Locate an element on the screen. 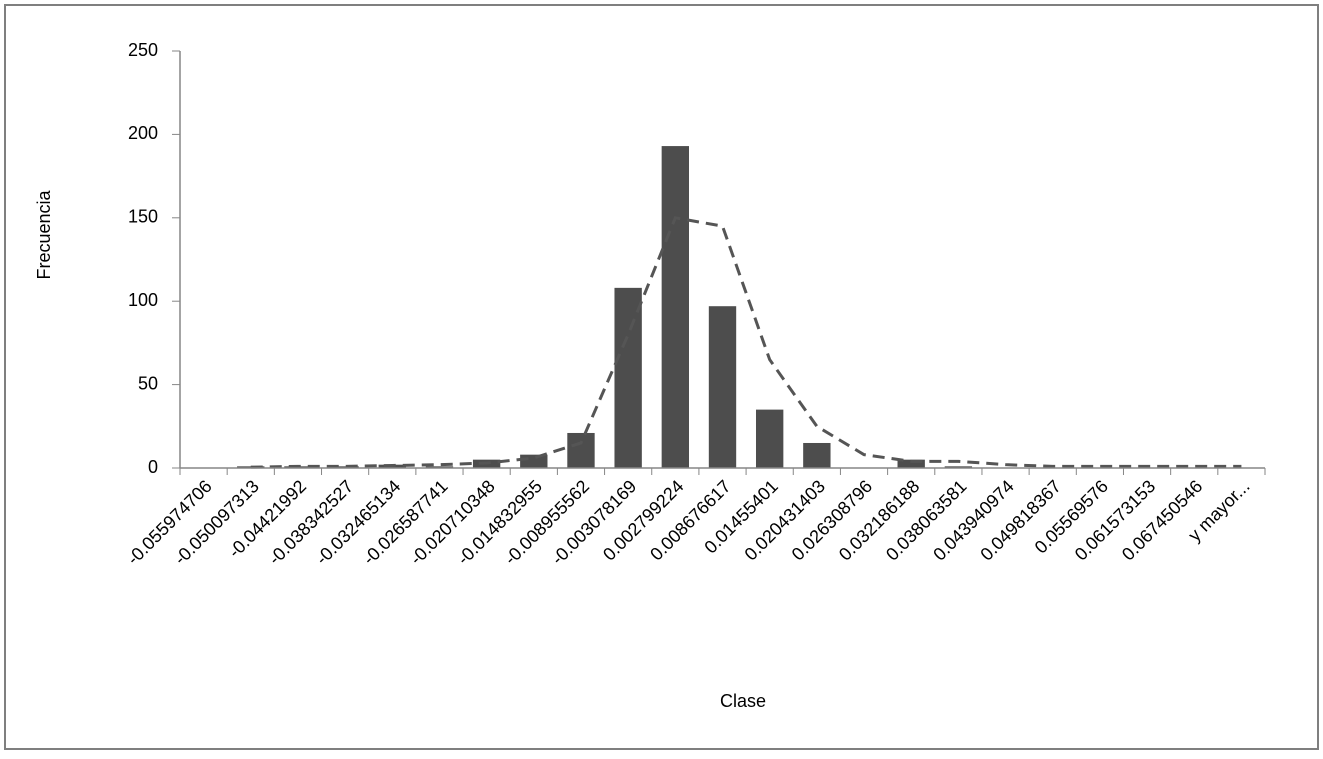 The image size is (1323, 759). x-axis-label: Clase is located at coordinates (743, 701).